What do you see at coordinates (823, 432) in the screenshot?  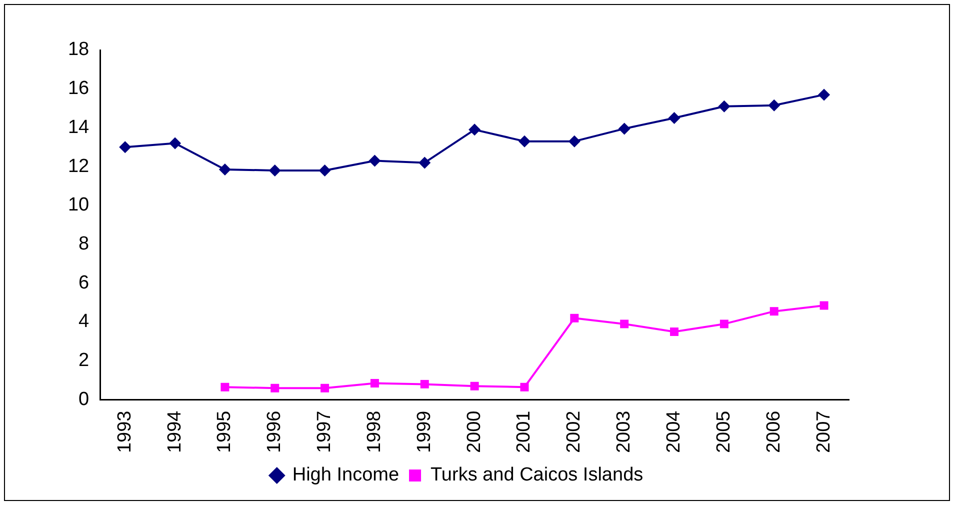 I see `x-tick-label: 2007` at bounding box center [823, 432].